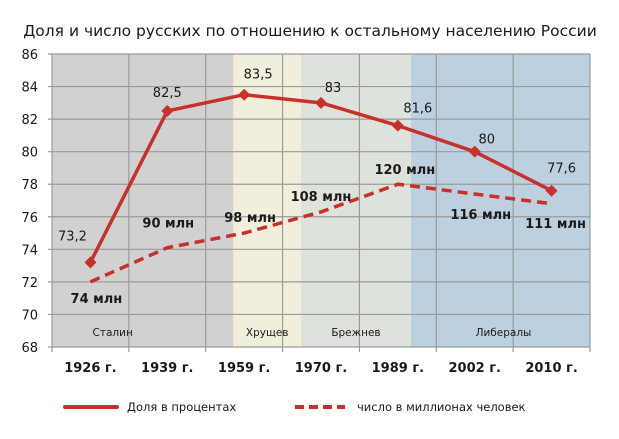 The image size is (619, 439). Describe the element at coordinates (486, 140) in the screenshot. I see `data-label-share: 80` at that location.